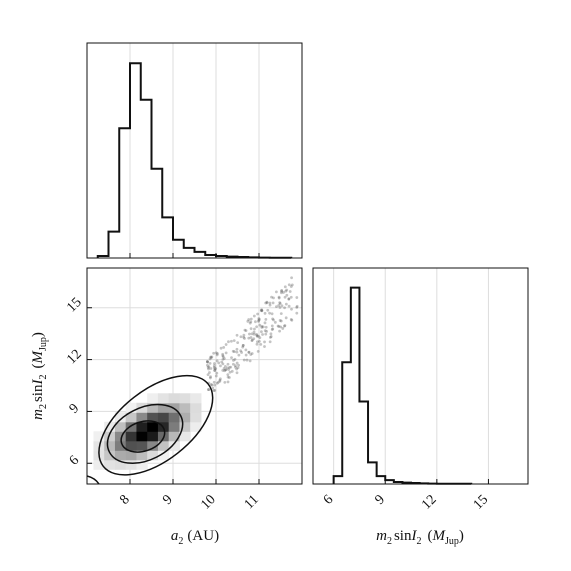 The height and width of the screenshot is (571, 571). What do you see at coordinates (411, 376) in the screenshot?
I see `br-grid` at bounding box center [411, 376].